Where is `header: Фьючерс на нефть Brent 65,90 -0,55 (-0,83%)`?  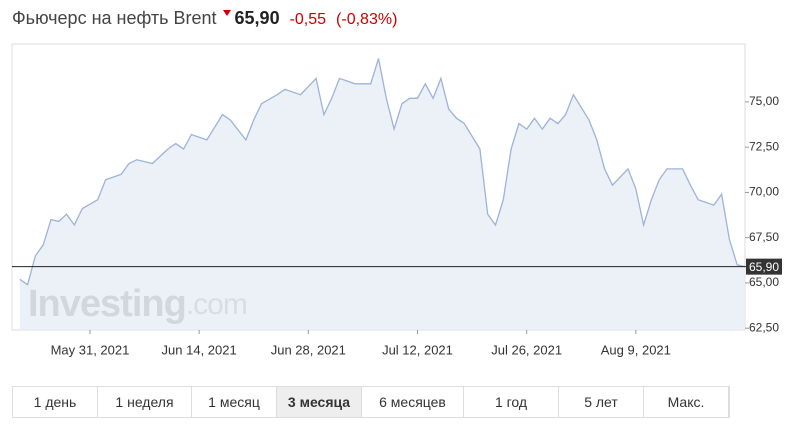 header: Фьючерс на нефть Brent 65,90 -0,55 (-0,83%) is located at coordinates (207, 18).